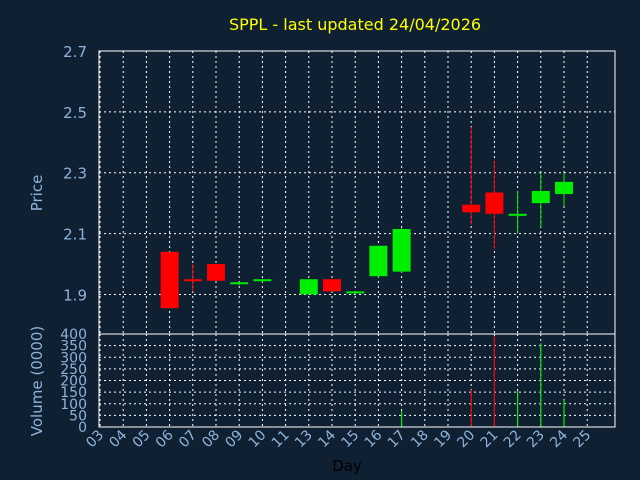 Image resolution: width=640 pixels, height=480 pixels. Describe the element at coordinates (37, 193) in the screenshot. I see `y-axis-label: Price` at that location.